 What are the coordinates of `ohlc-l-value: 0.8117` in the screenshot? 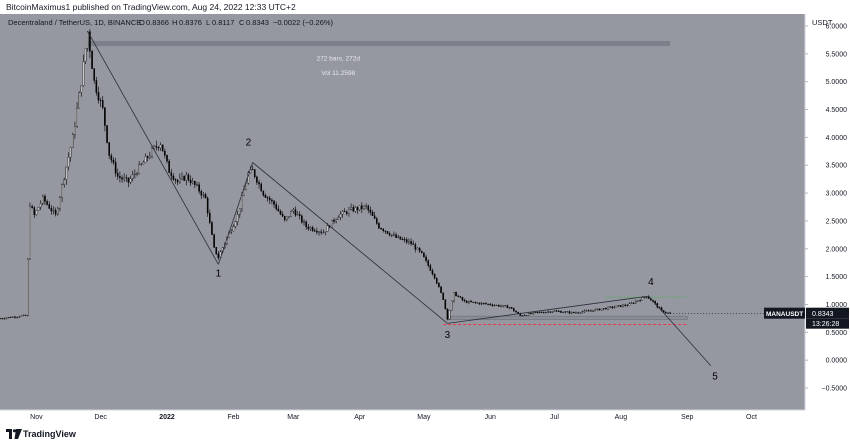 It's located at (223, 22).